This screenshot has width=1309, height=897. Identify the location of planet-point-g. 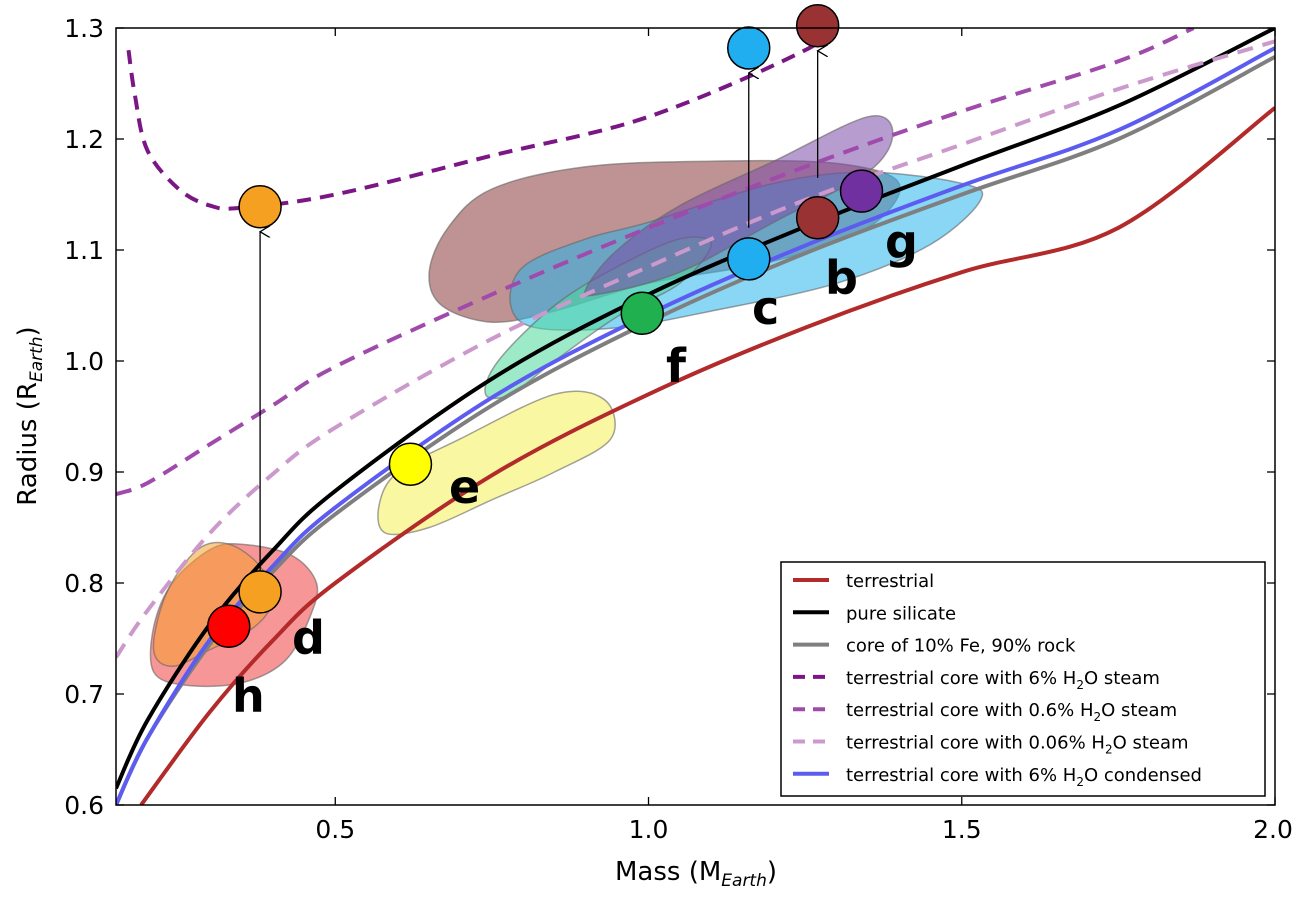
(861, 191).